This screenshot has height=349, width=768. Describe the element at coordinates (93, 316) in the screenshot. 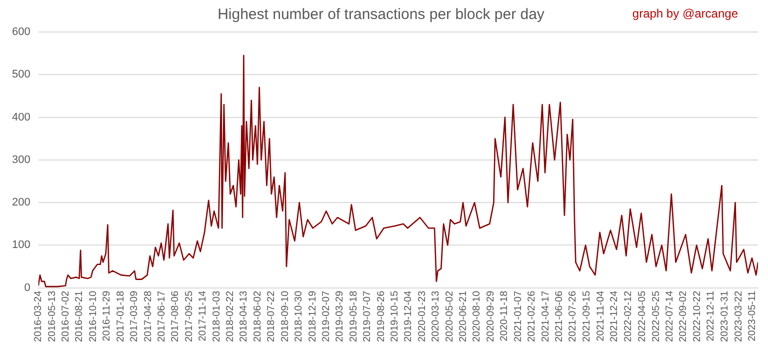

I see `x-tick-label: 2016-10-10` at that location.